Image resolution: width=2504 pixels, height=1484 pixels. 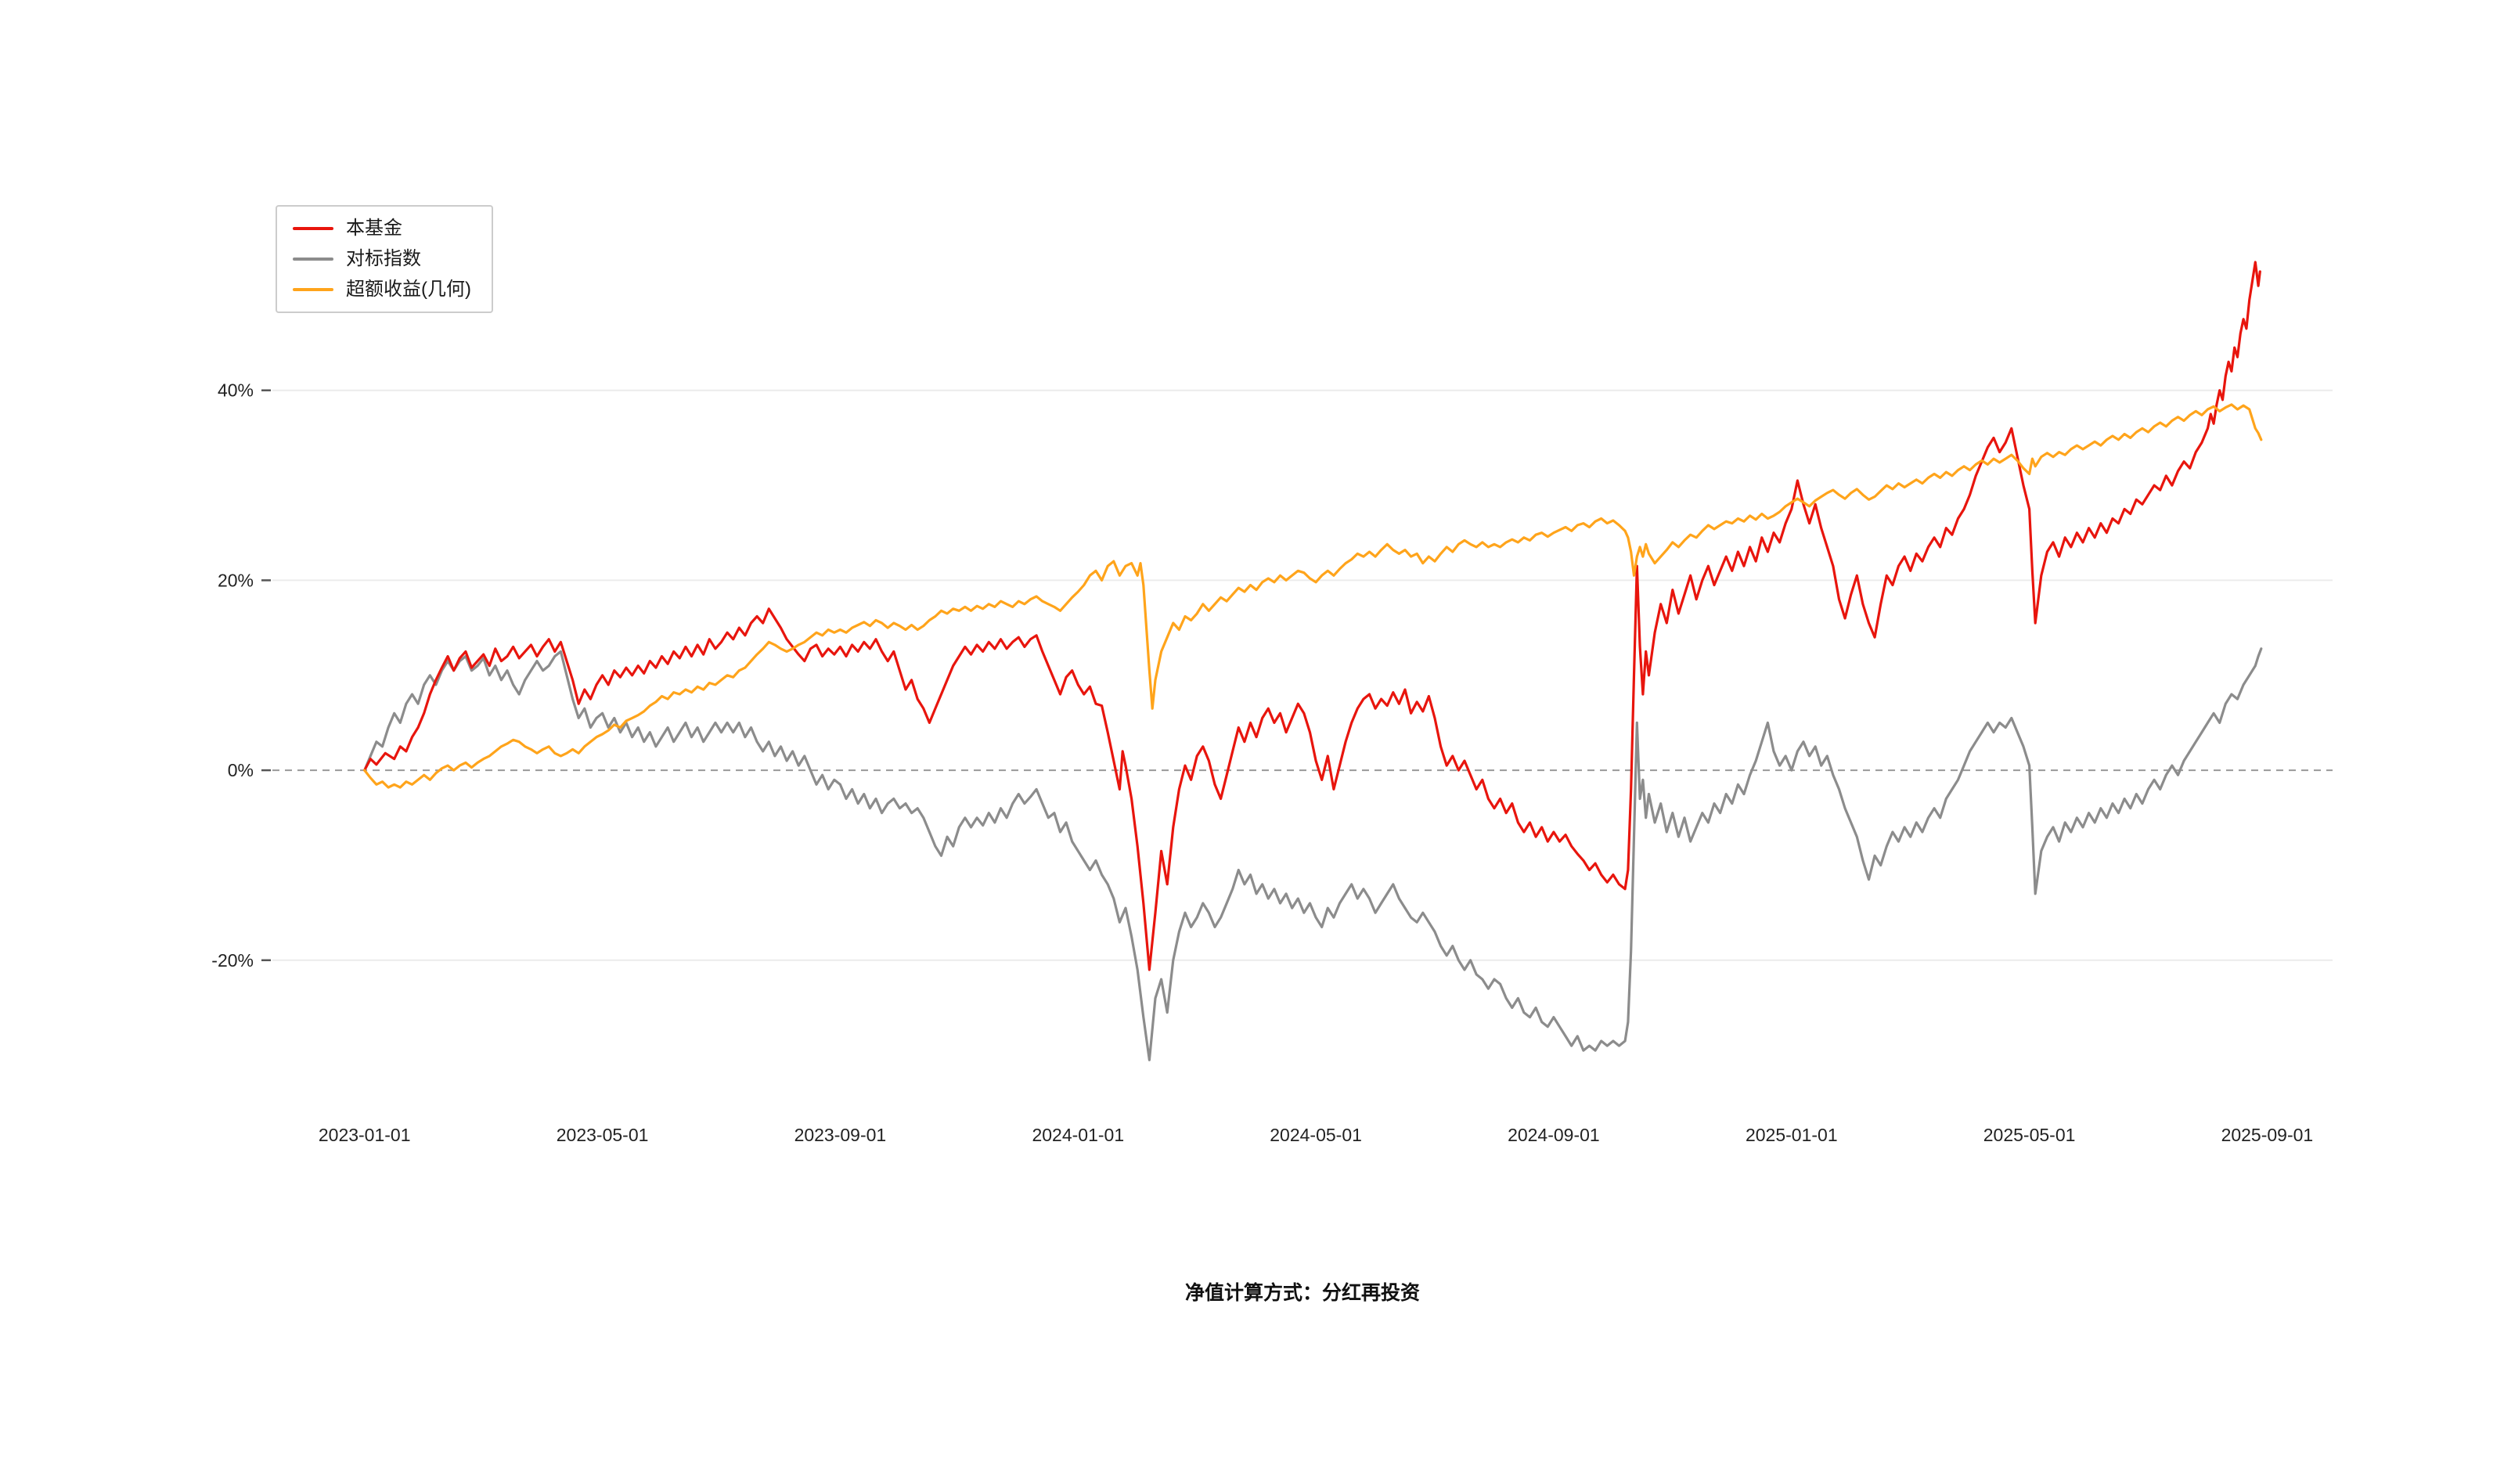 What do you see at coordinates (365, 1135) in the screenshot?
I see `x-tick-label: 2023-01-01` at bounding box center [365, 1135].